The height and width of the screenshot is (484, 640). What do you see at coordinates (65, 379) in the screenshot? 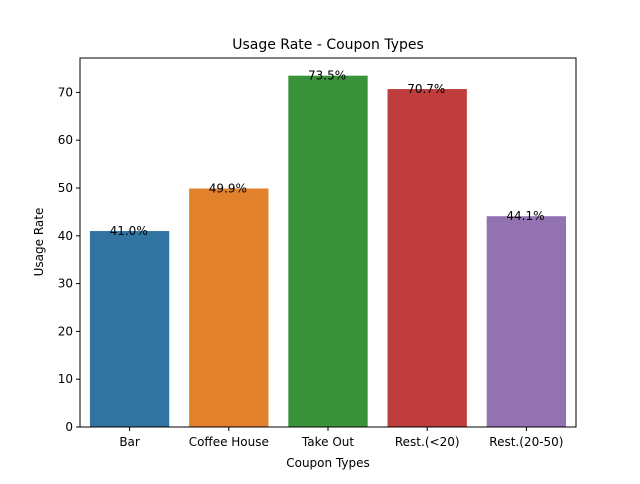
I see `y-tick-label-1: 10` at bounding box center [65, 379].